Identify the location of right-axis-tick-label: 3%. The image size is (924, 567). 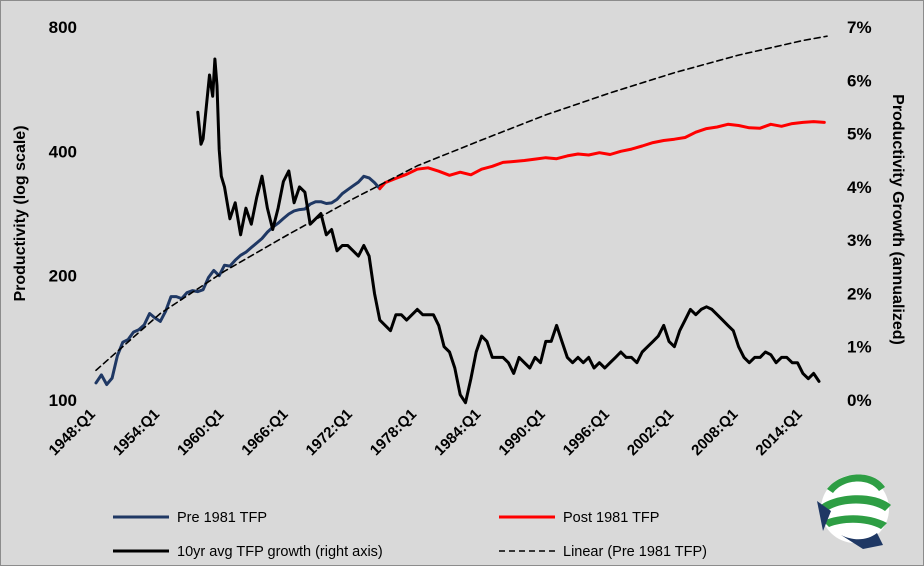
(859, 240).